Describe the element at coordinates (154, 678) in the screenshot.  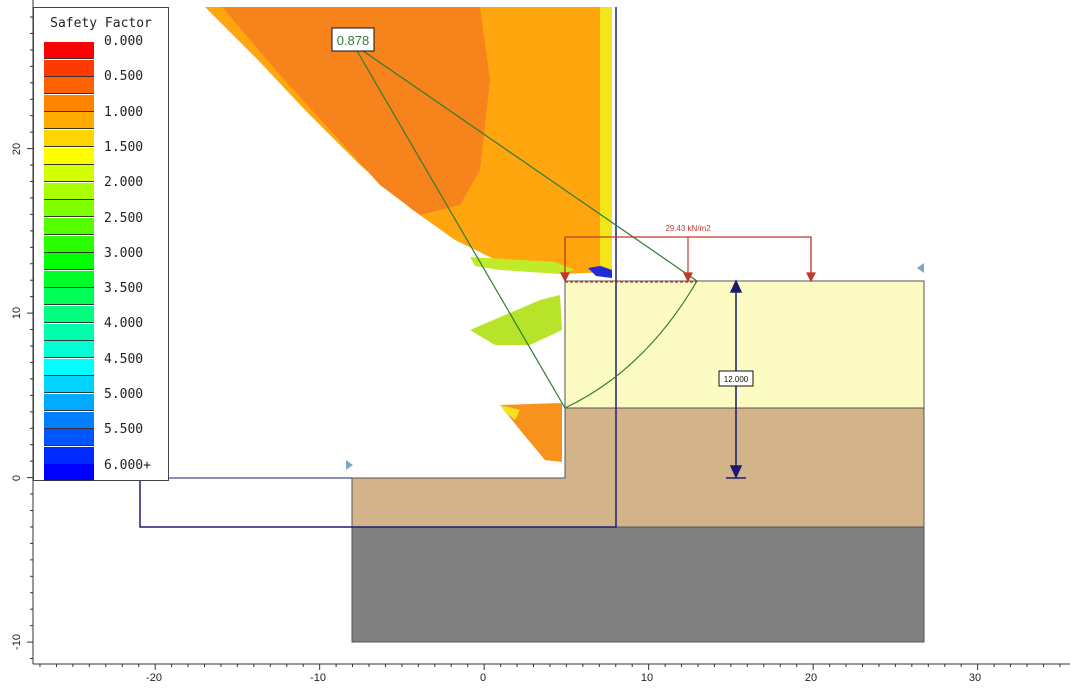
I see `x-tick-label: -20` at that location.